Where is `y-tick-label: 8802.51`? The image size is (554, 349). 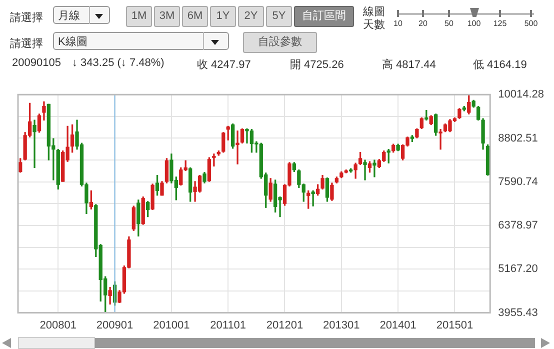 y-tick-label: 8802.51 is located at coordinates (518, 138).